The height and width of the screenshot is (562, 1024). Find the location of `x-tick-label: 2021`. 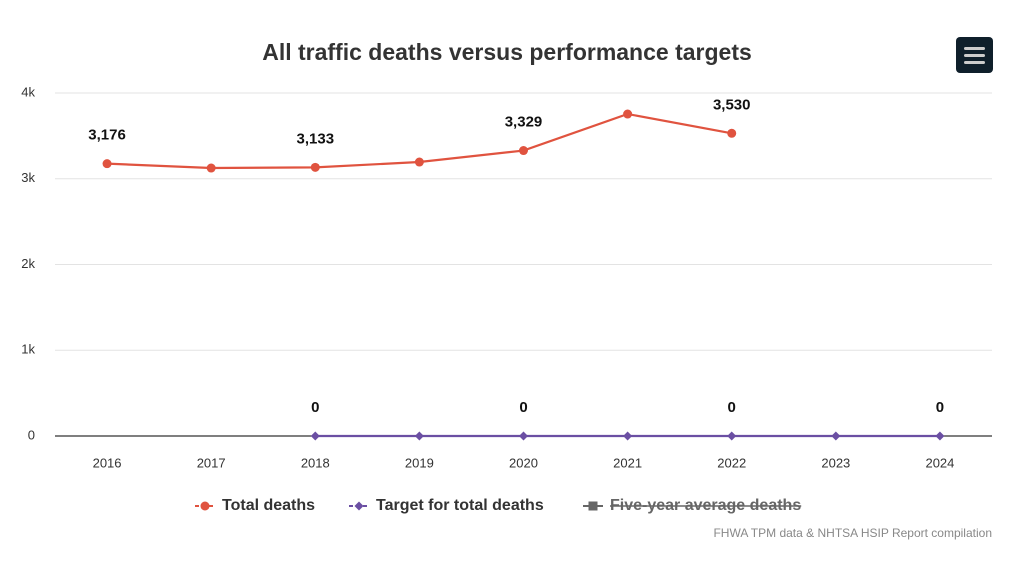

x-tick-label: 2021 is located at coordinates (627, 462).